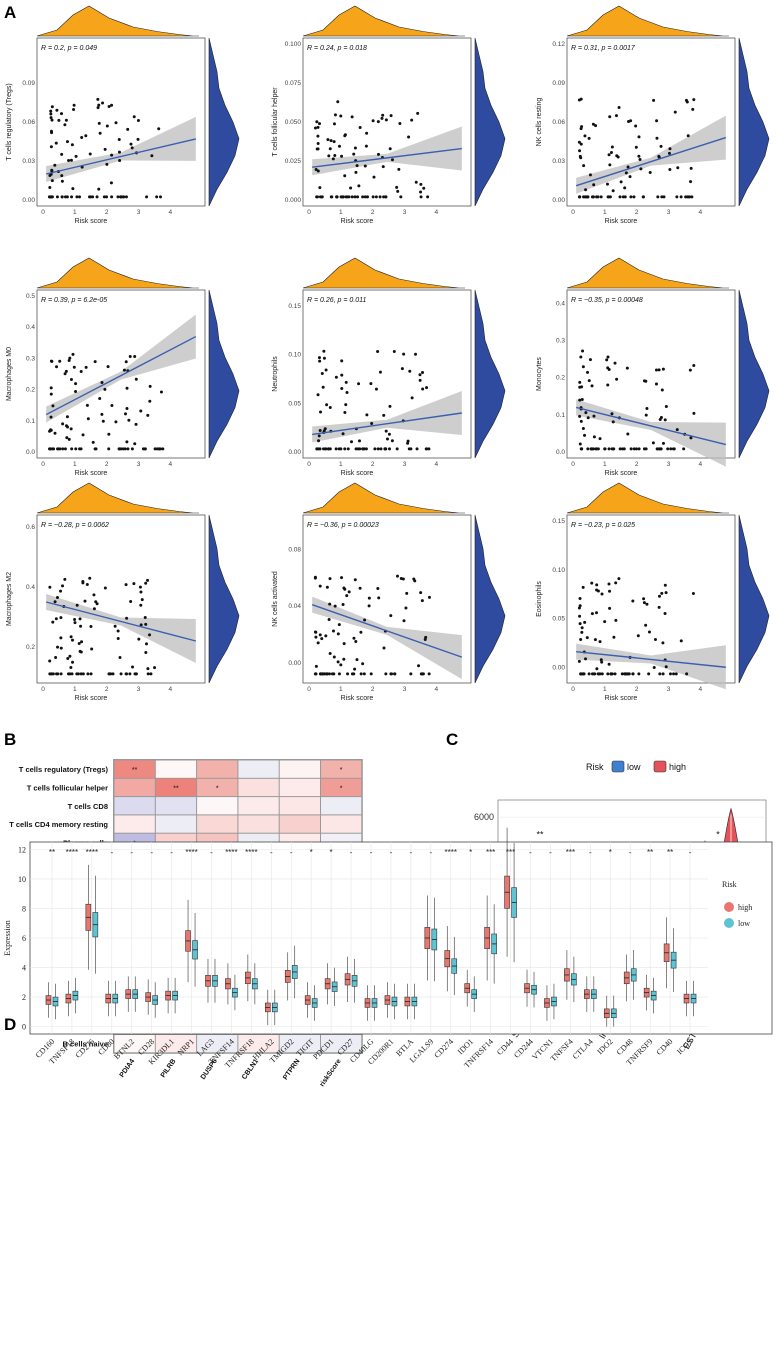 Image resolution: width=780 pixels, height=1357 pixels. Describe the element at coordinates (405, 464) in the screenshot. I see `x-tick-label: 3` at that location.